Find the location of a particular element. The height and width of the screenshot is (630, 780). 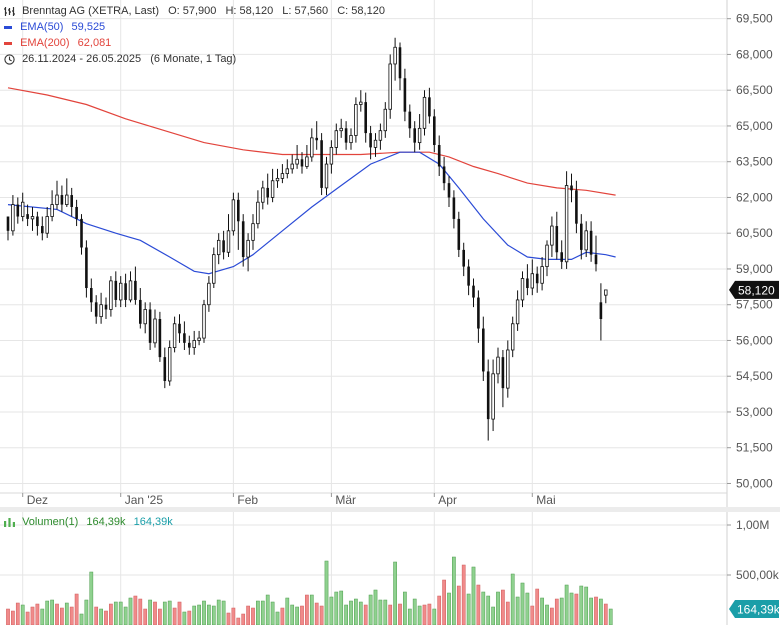

legend-ema200: EMA(200) 62,081 is located at coordinates (57, 43).